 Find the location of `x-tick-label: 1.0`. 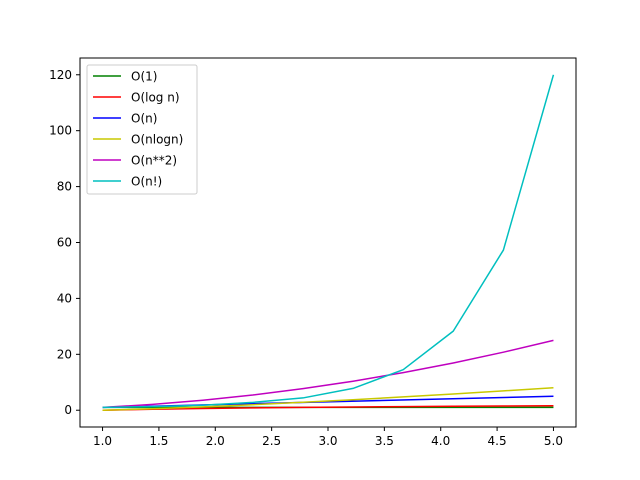

x-tick-label: 1.0 is located at coordinates (102, 441).